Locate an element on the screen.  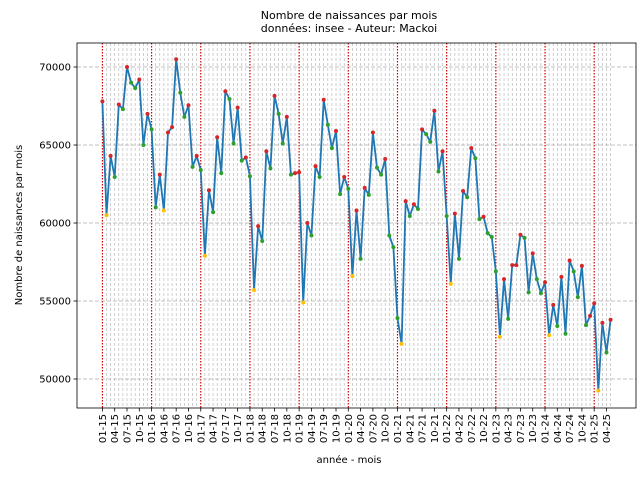
x-tick-label: 10-22 is located at coordinates (484, 428).